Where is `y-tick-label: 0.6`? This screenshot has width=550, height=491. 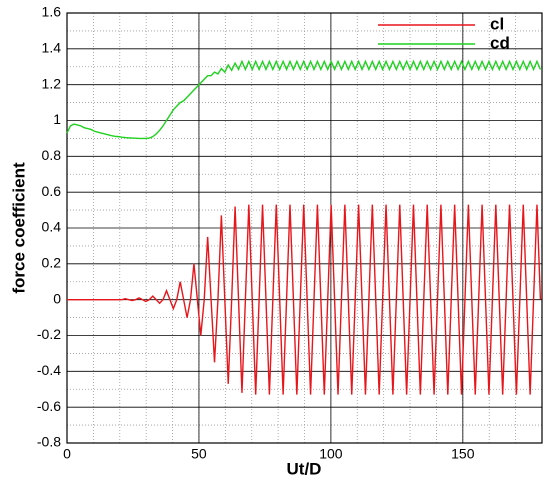 y-tick-label: 0.6 is located at coordinates (52, 191).